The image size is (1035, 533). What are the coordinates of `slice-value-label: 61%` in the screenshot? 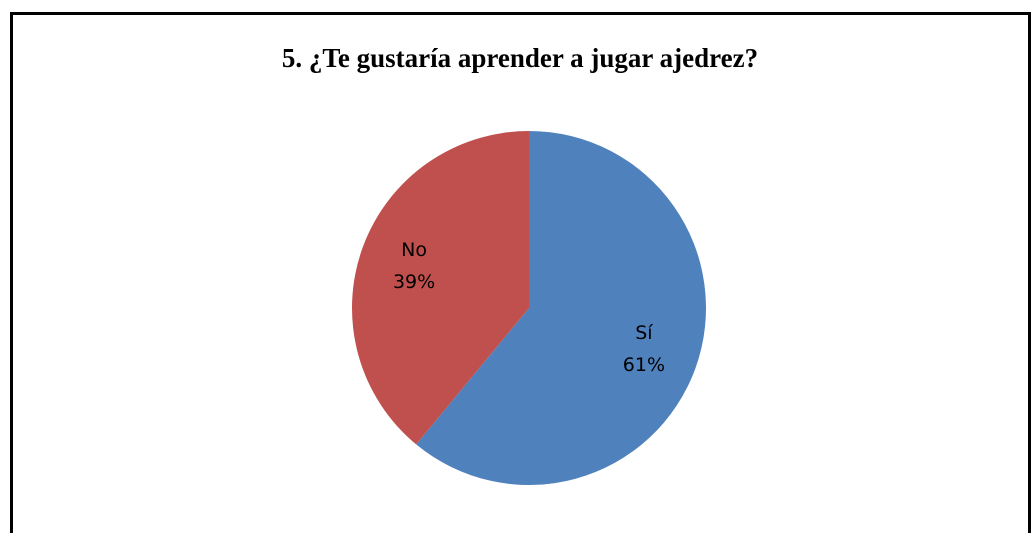 It's located at (644, 365).